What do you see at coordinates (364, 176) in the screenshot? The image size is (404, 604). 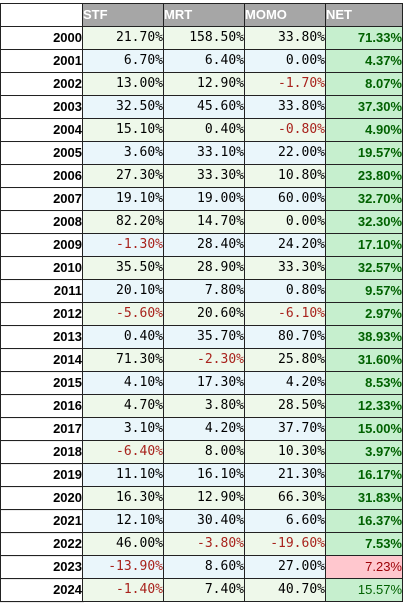 I see `cell-net: 23.80%` at bounding box center [364, 176].